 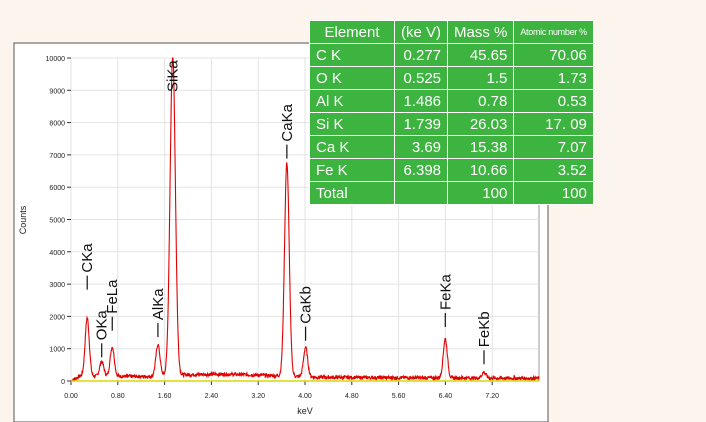 What do you see at coordinates (553, 32) in the screenshot?
I see `header-atomic-percent: Atomic number %` at bounding box center [553, 32].